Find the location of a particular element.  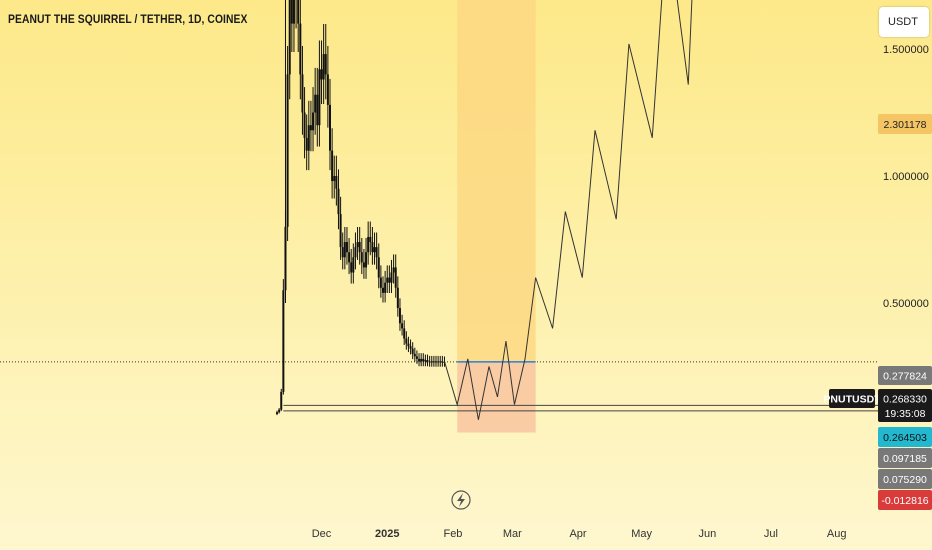

x-tick-label: Feb is located at coordinates (452, 534).